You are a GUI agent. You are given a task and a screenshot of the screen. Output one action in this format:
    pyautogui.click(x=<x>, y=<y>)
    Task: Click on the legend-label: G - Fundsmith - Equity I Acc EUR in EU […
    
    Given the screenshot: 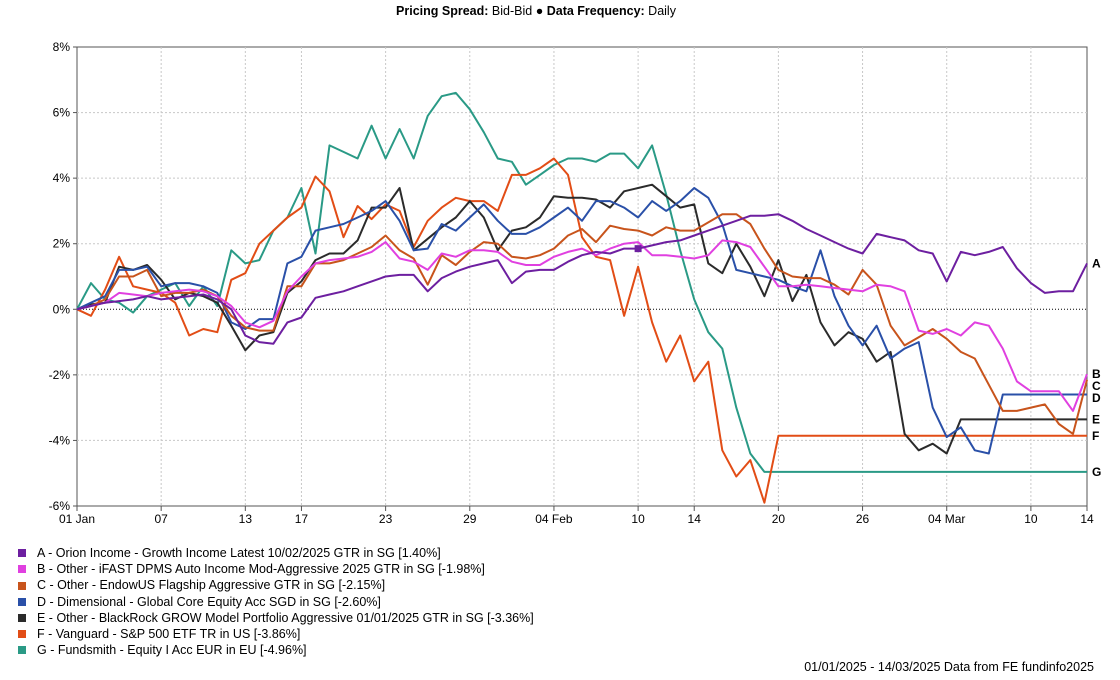 What is the action you would take?
    pyautogui.click(x=172, y=650)
    